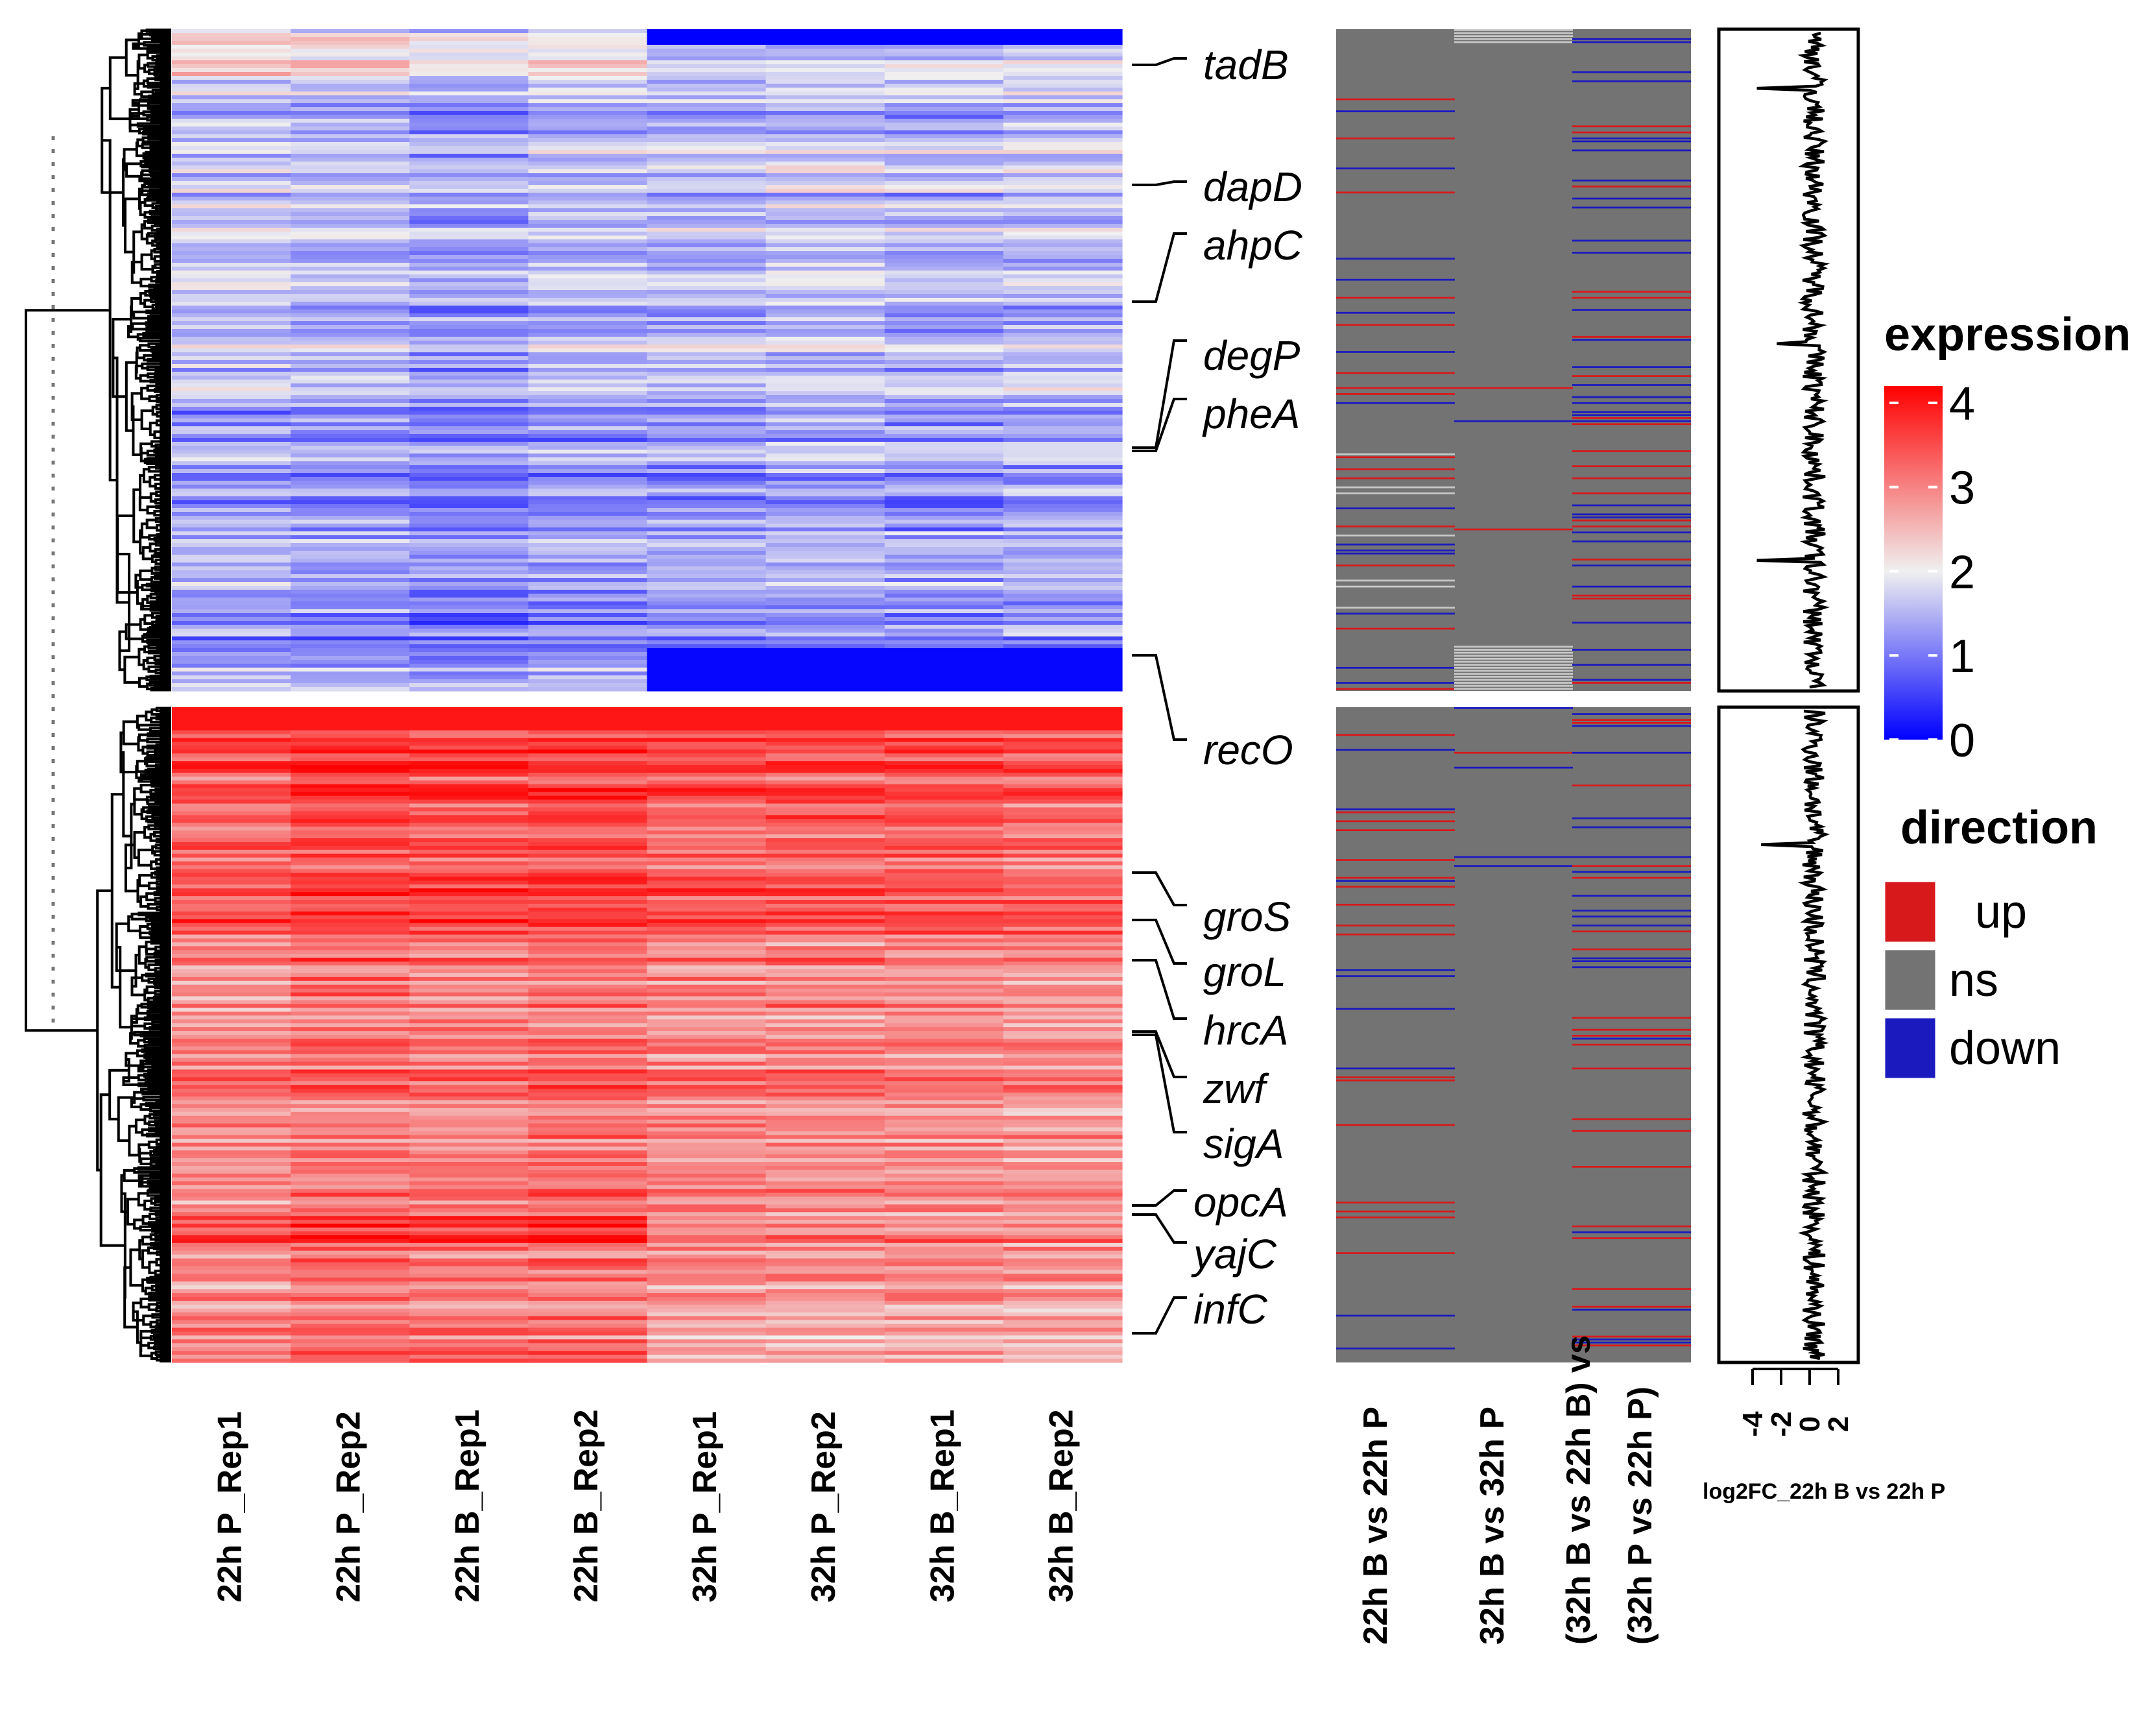 Image resolution: width=2156 pixels, height=1718 pixels. Describe the element at coordinates (1159, 1198) in the screenshot. I see `gene-leader-line` at that location.